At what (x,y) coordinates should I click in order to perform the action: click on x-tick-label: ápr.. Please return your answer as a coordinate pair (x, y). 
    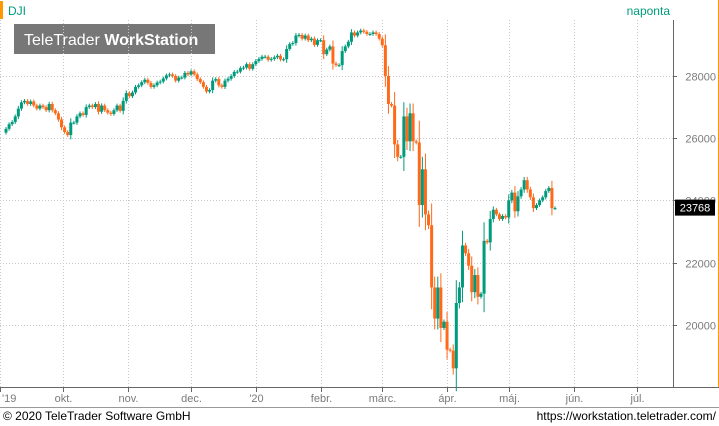
    Looking at the image, I should click on (447, 399).